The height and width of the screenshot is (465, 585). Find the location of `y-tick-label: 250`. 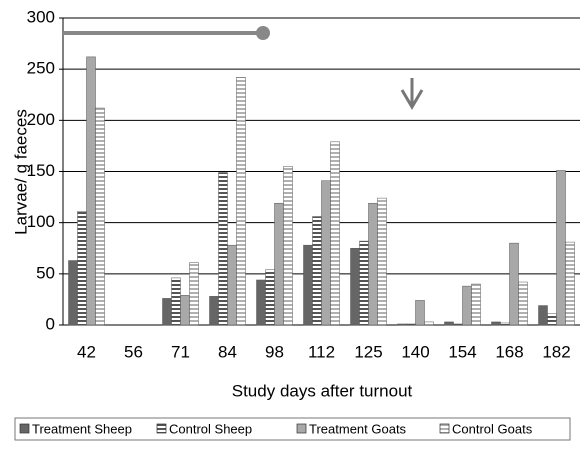

y-tick-label: 250 is located at coordinates (41, 68).